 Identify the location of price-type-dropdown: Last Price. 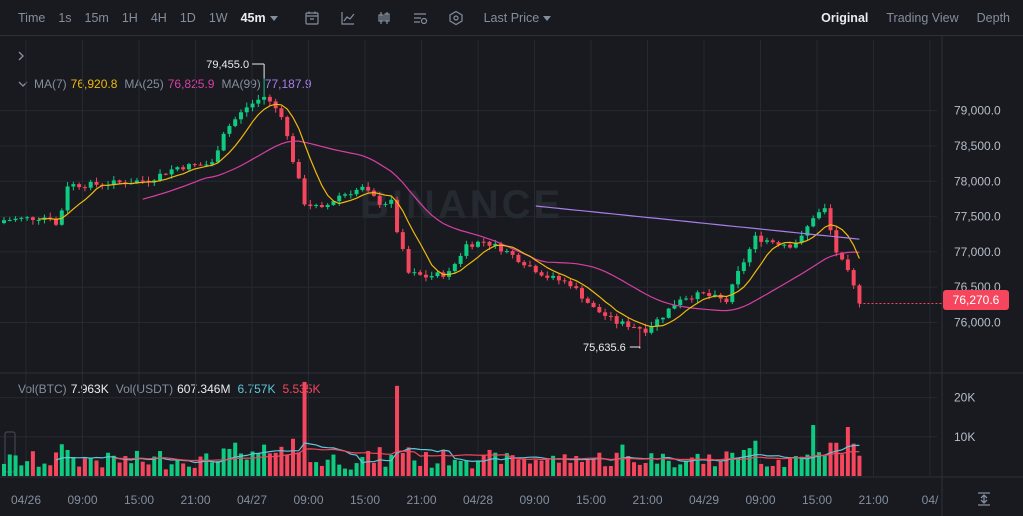
(518, 18).